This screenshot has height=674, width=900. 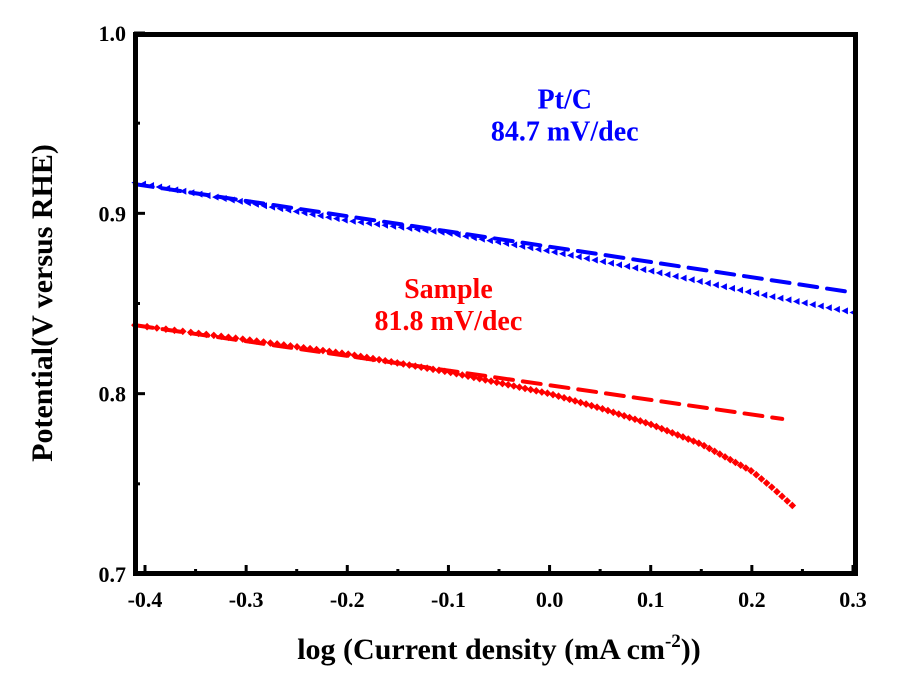 I want to click on y-tick-label: 0.9, so click(x=113, y=213).